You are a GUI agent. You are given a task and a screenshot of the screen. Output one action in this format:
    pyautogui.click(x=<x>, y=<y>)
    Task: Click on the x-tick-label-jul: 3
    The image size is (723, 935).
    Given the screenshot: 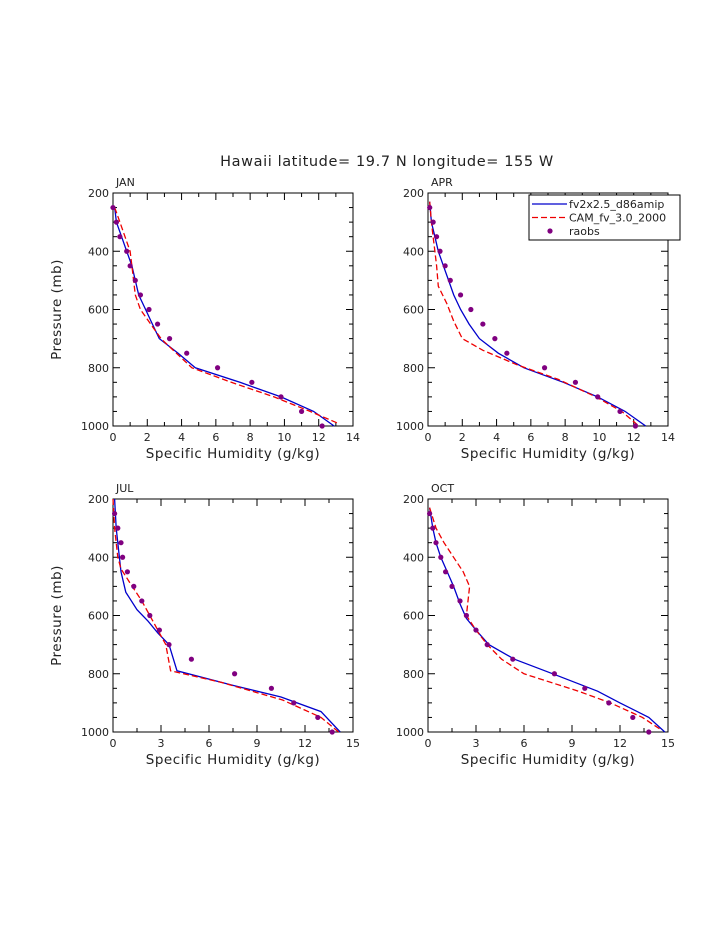 What is the action you would take?
    pyautogui.click(x=161, y=743)
    